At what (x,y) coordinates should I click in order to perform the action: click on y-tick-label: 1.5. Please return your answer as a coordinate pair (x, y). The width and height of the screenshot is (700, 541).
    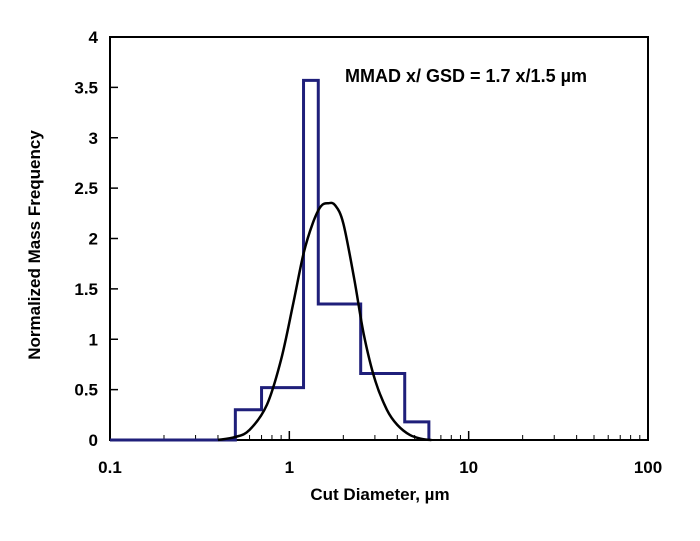
    Looking at the image, I should click on (86, 289).